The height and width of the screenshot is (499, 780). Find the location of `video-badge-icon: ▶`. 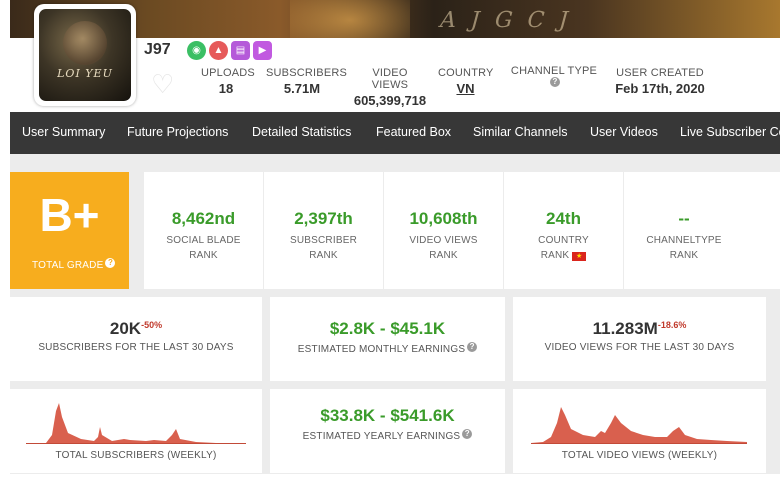

video-badge-icon: ▶ is located at coordinates (262, 50).